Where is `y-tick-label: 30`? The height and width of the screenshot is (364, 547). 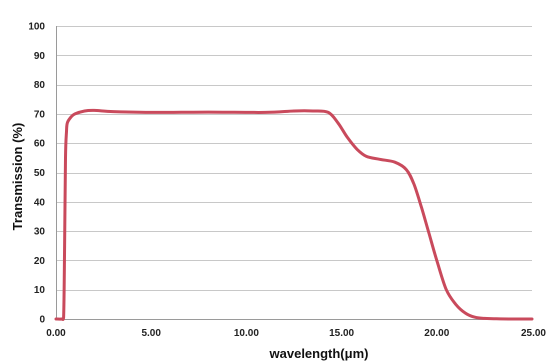
y-tick-label: 30 is located at coordinates (40, 232).